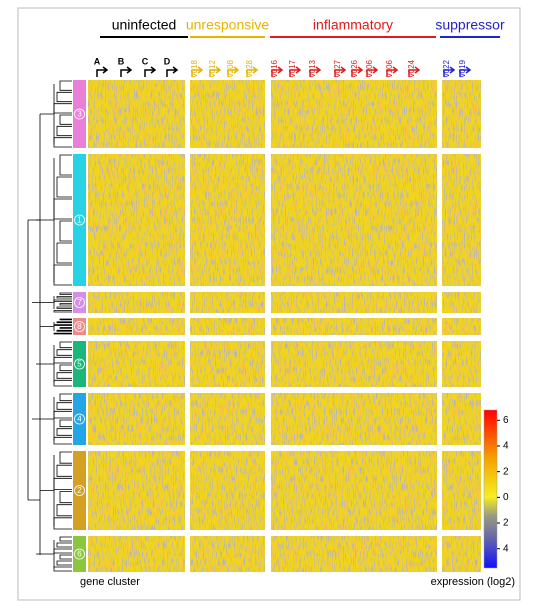 Image resolution: width=536 pixels, height=610 pixels. What do you see at coordinates (462, 68) in the screenshot?
I see `sample-label: v019` at bounding box center [462, 68].